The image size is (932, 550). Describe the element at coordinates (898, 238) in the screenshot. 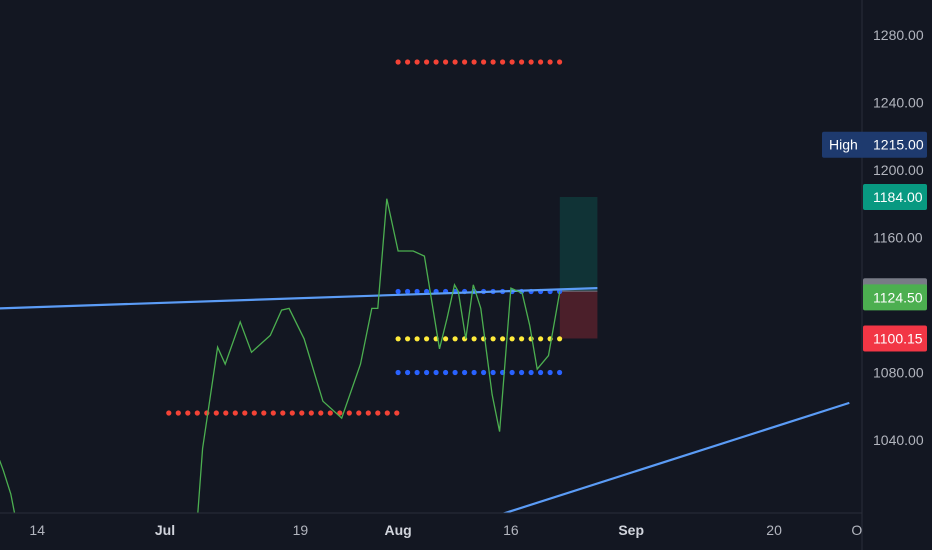

I see `price-tick-label: 1160.00` at that location.